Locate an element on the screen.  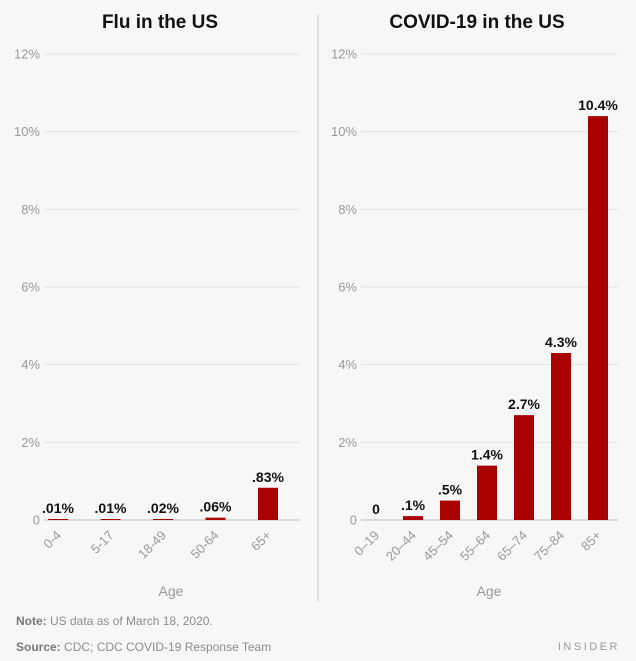
flu-y-tick-label: 2% is located at coordinates (30, 442).